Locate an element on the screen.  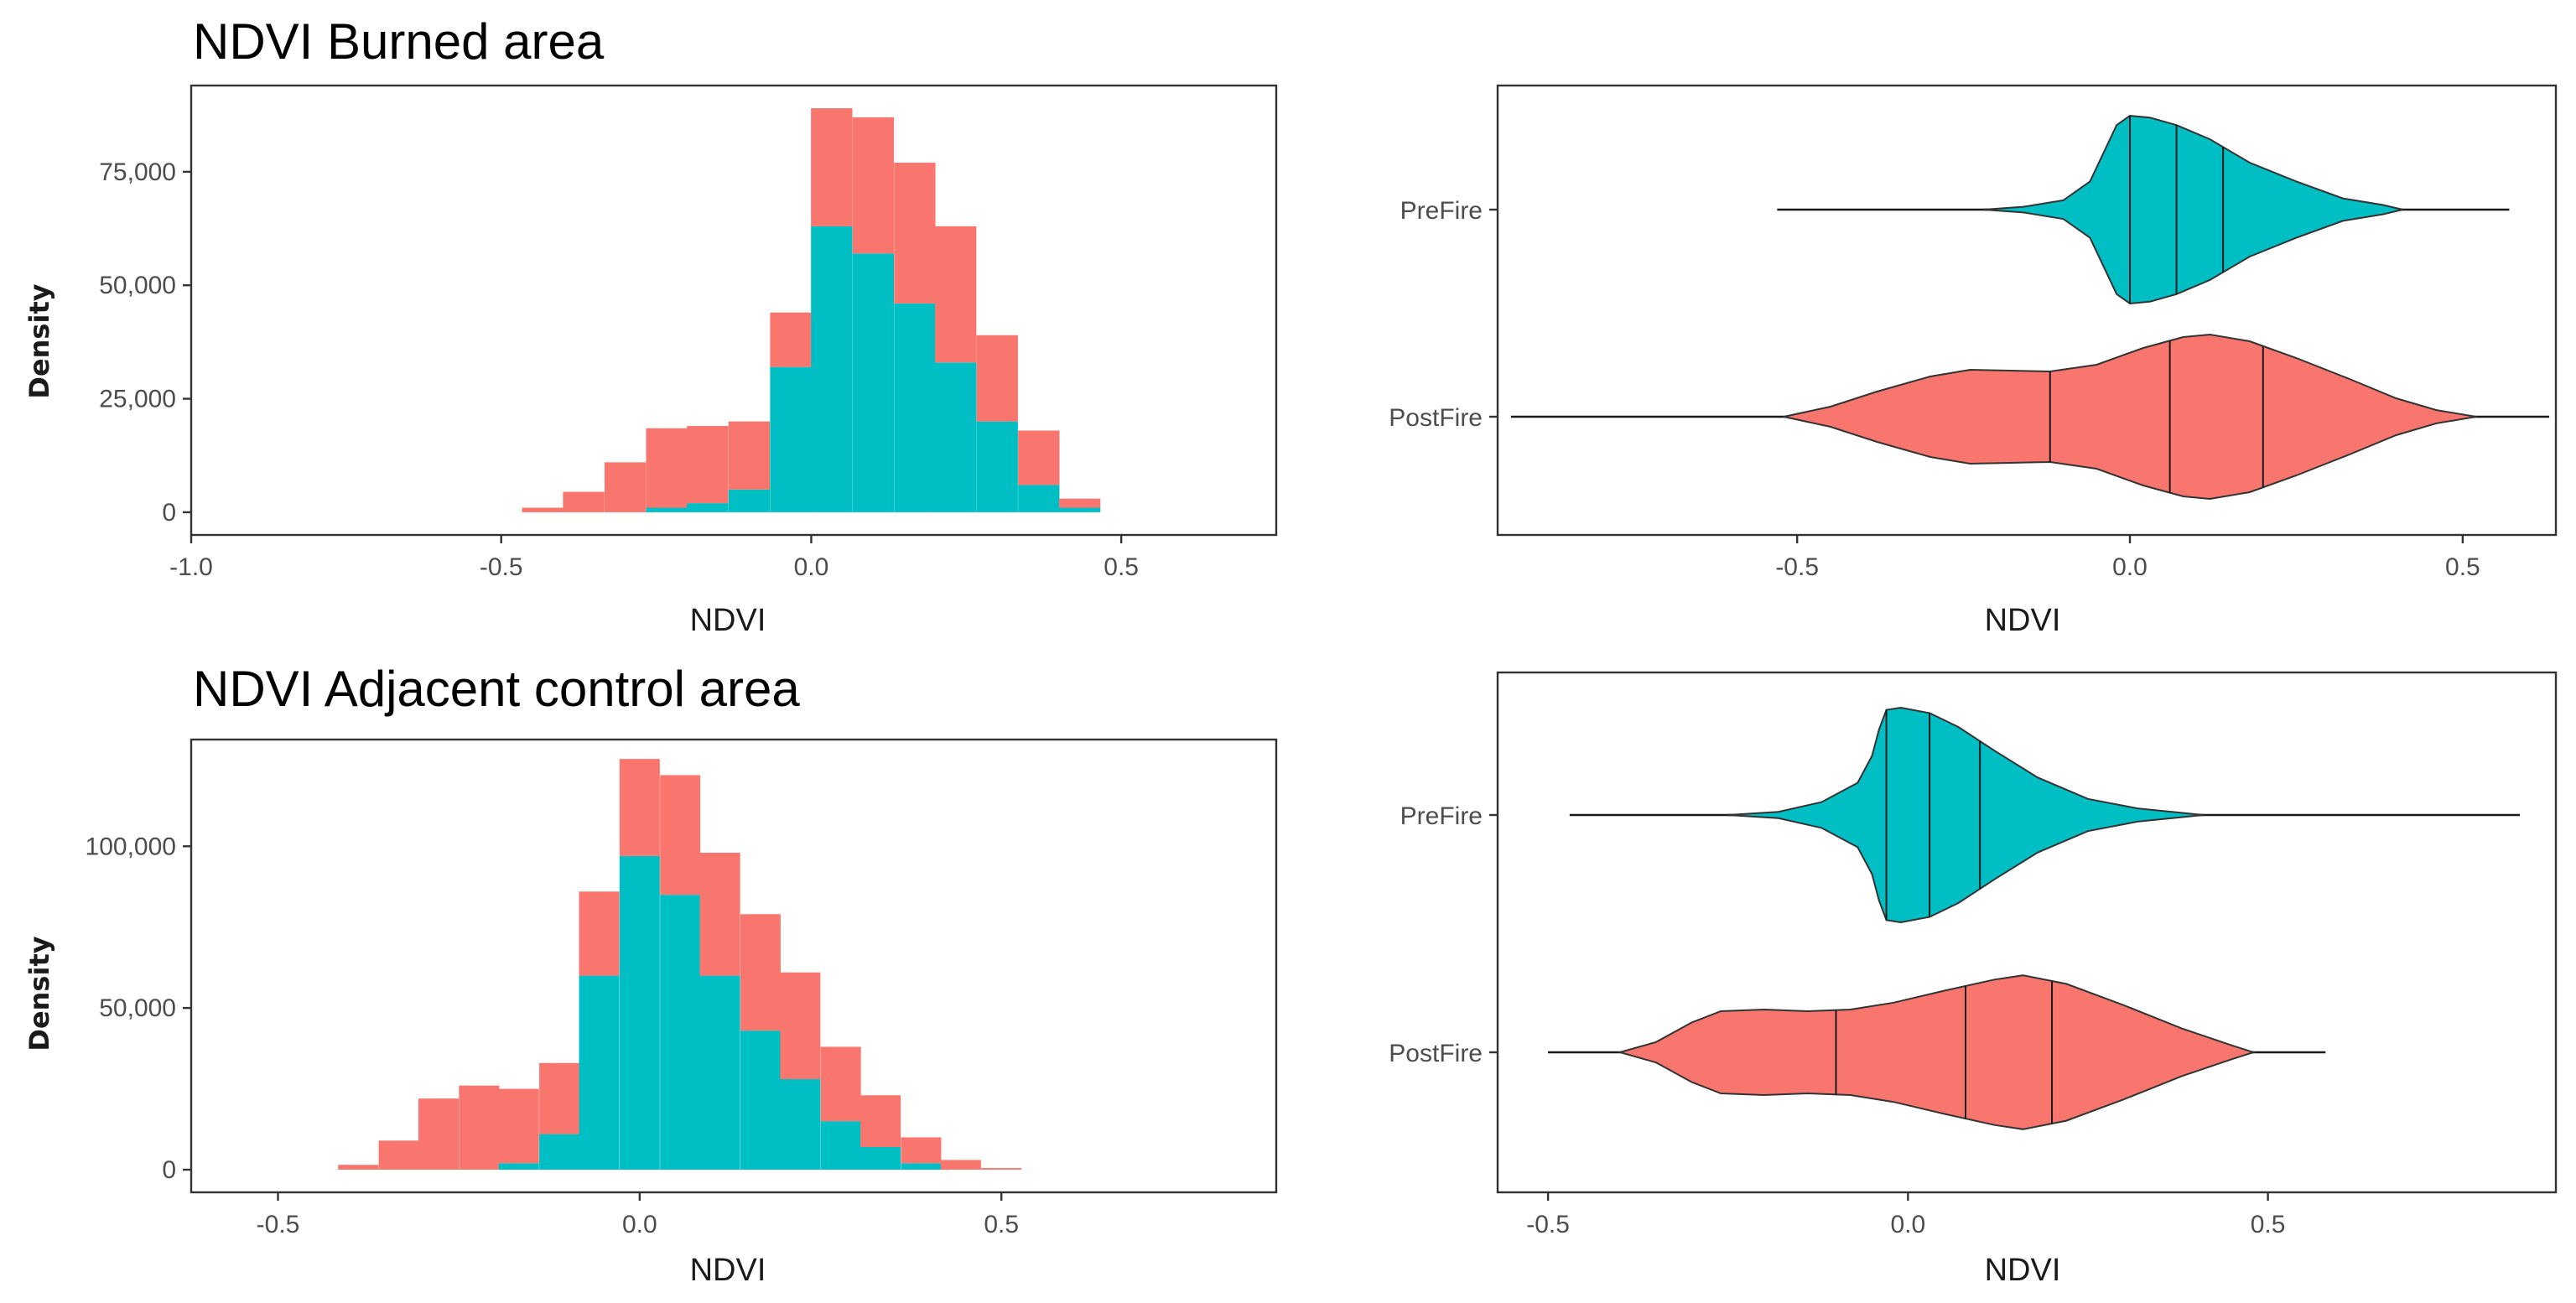
control-hist-xlabel: NDVI is located at coordinates (728, 1270).